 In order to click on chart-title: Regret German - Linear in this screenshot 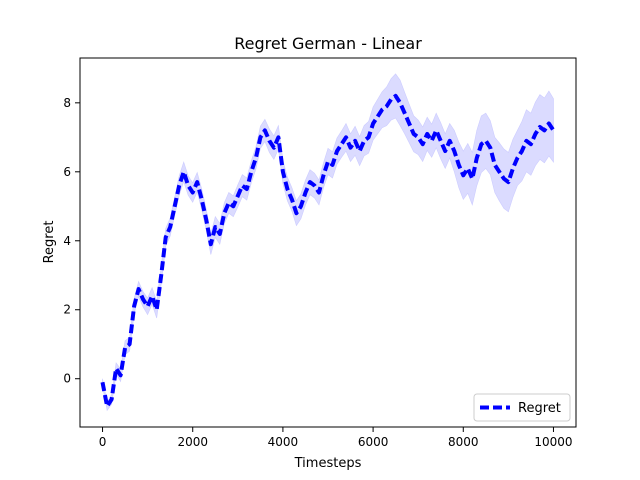, I will do `click(328, 43)`.